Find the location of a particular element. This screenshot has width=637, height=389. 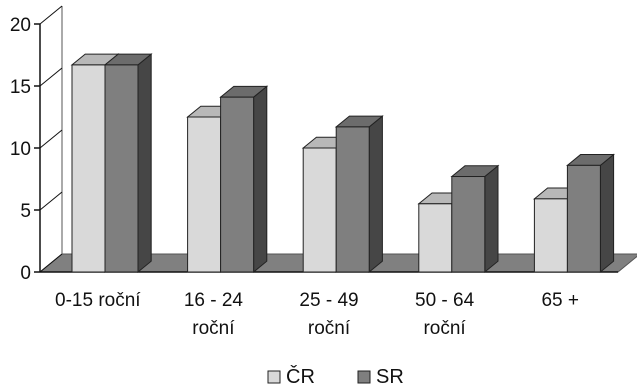

x-tick-label: 0-15 roční is located at coordinates (98, 300).